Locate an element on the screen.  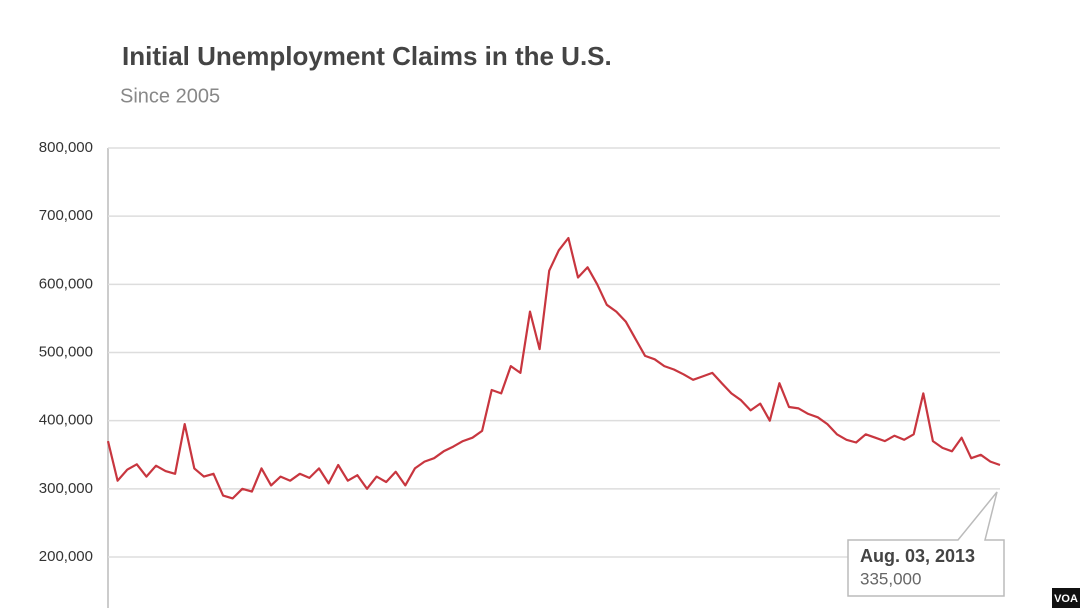
y-tick-label: 700,000 is located at coordinates (66, 215).